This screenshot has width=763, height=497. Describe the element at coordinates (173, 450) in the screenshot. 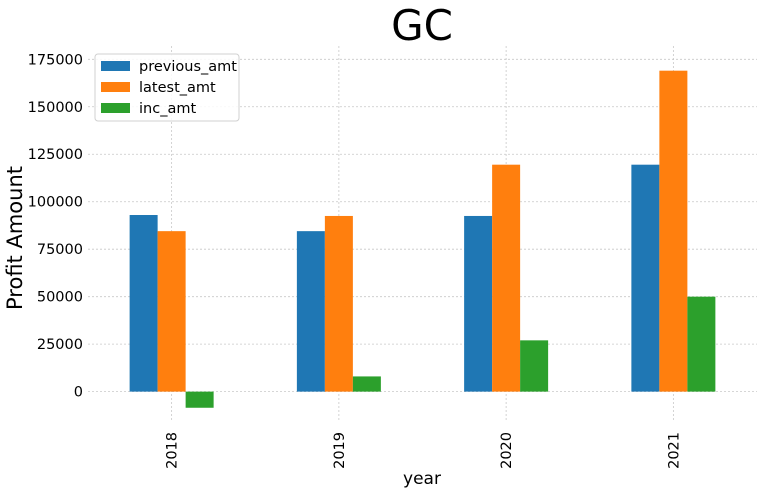

I see `x-tick-label: 2018` at that location.